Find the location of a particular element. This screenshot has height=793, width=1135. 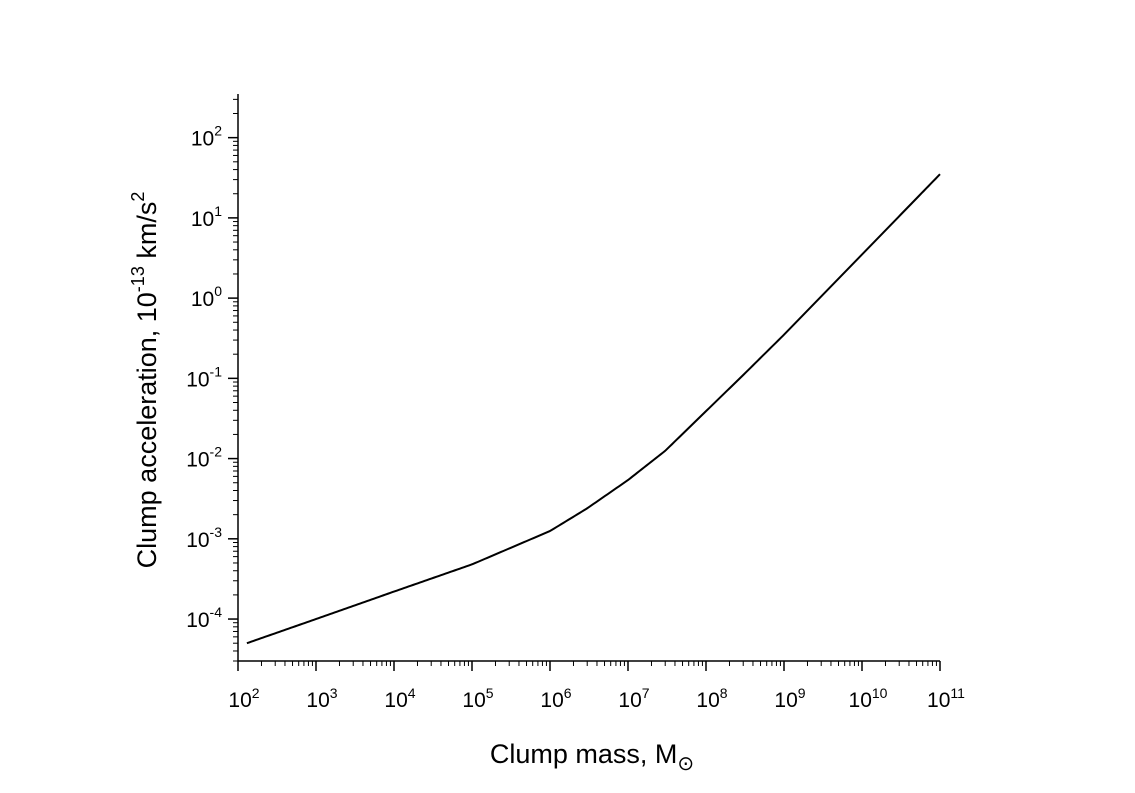

x-tick-label: 10¹⁰ is located at coordinates (868, 698).